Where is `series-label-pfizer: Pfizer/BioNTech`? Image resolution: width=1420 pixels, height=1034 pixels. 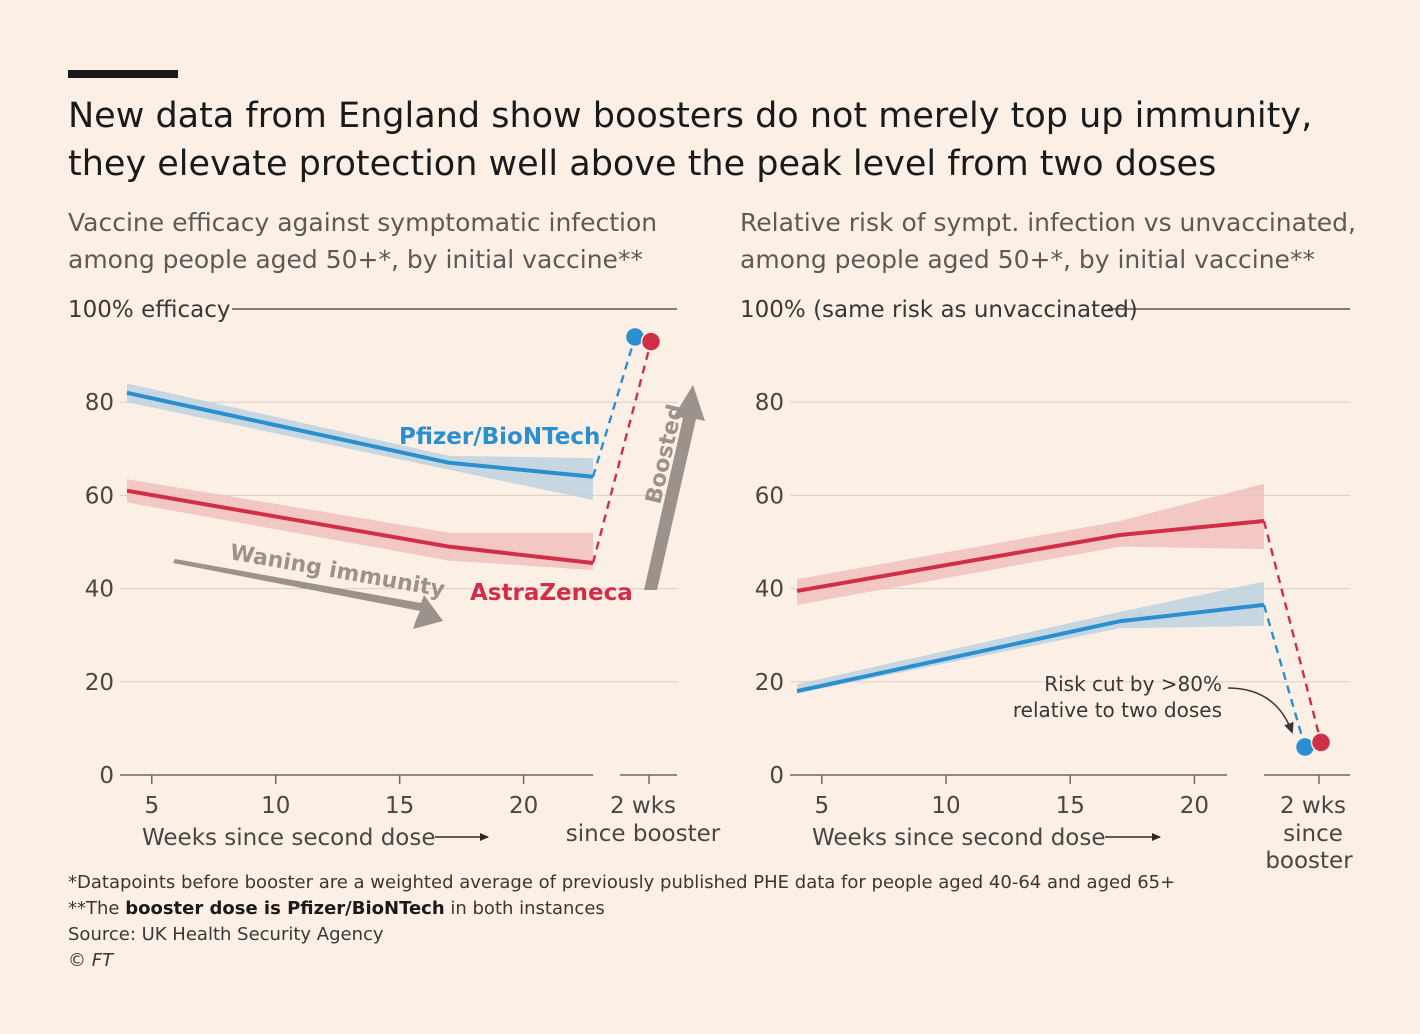 series-label-pfizer: Pfizer/BioNTech is located at coordinates (499, 437).